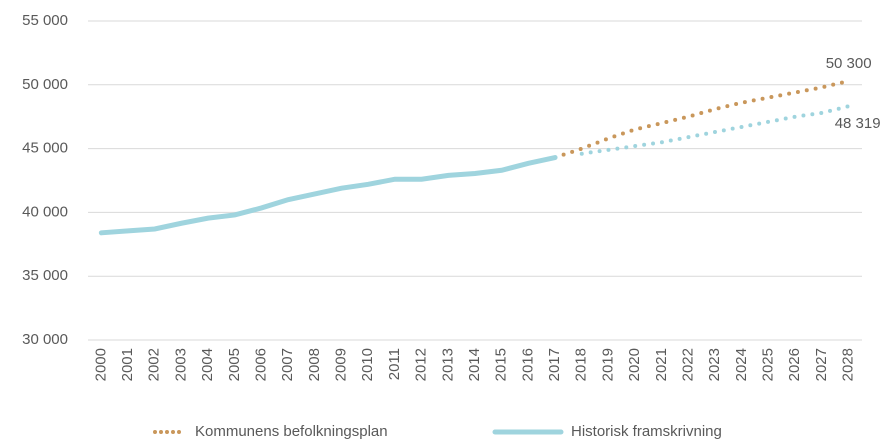 The height and width of the screenshot is (439, 882). What do you see at coordinates (714, 364) in the screenshot?
I see `x-tick-label: 2023` at bounding box center [714, 364].